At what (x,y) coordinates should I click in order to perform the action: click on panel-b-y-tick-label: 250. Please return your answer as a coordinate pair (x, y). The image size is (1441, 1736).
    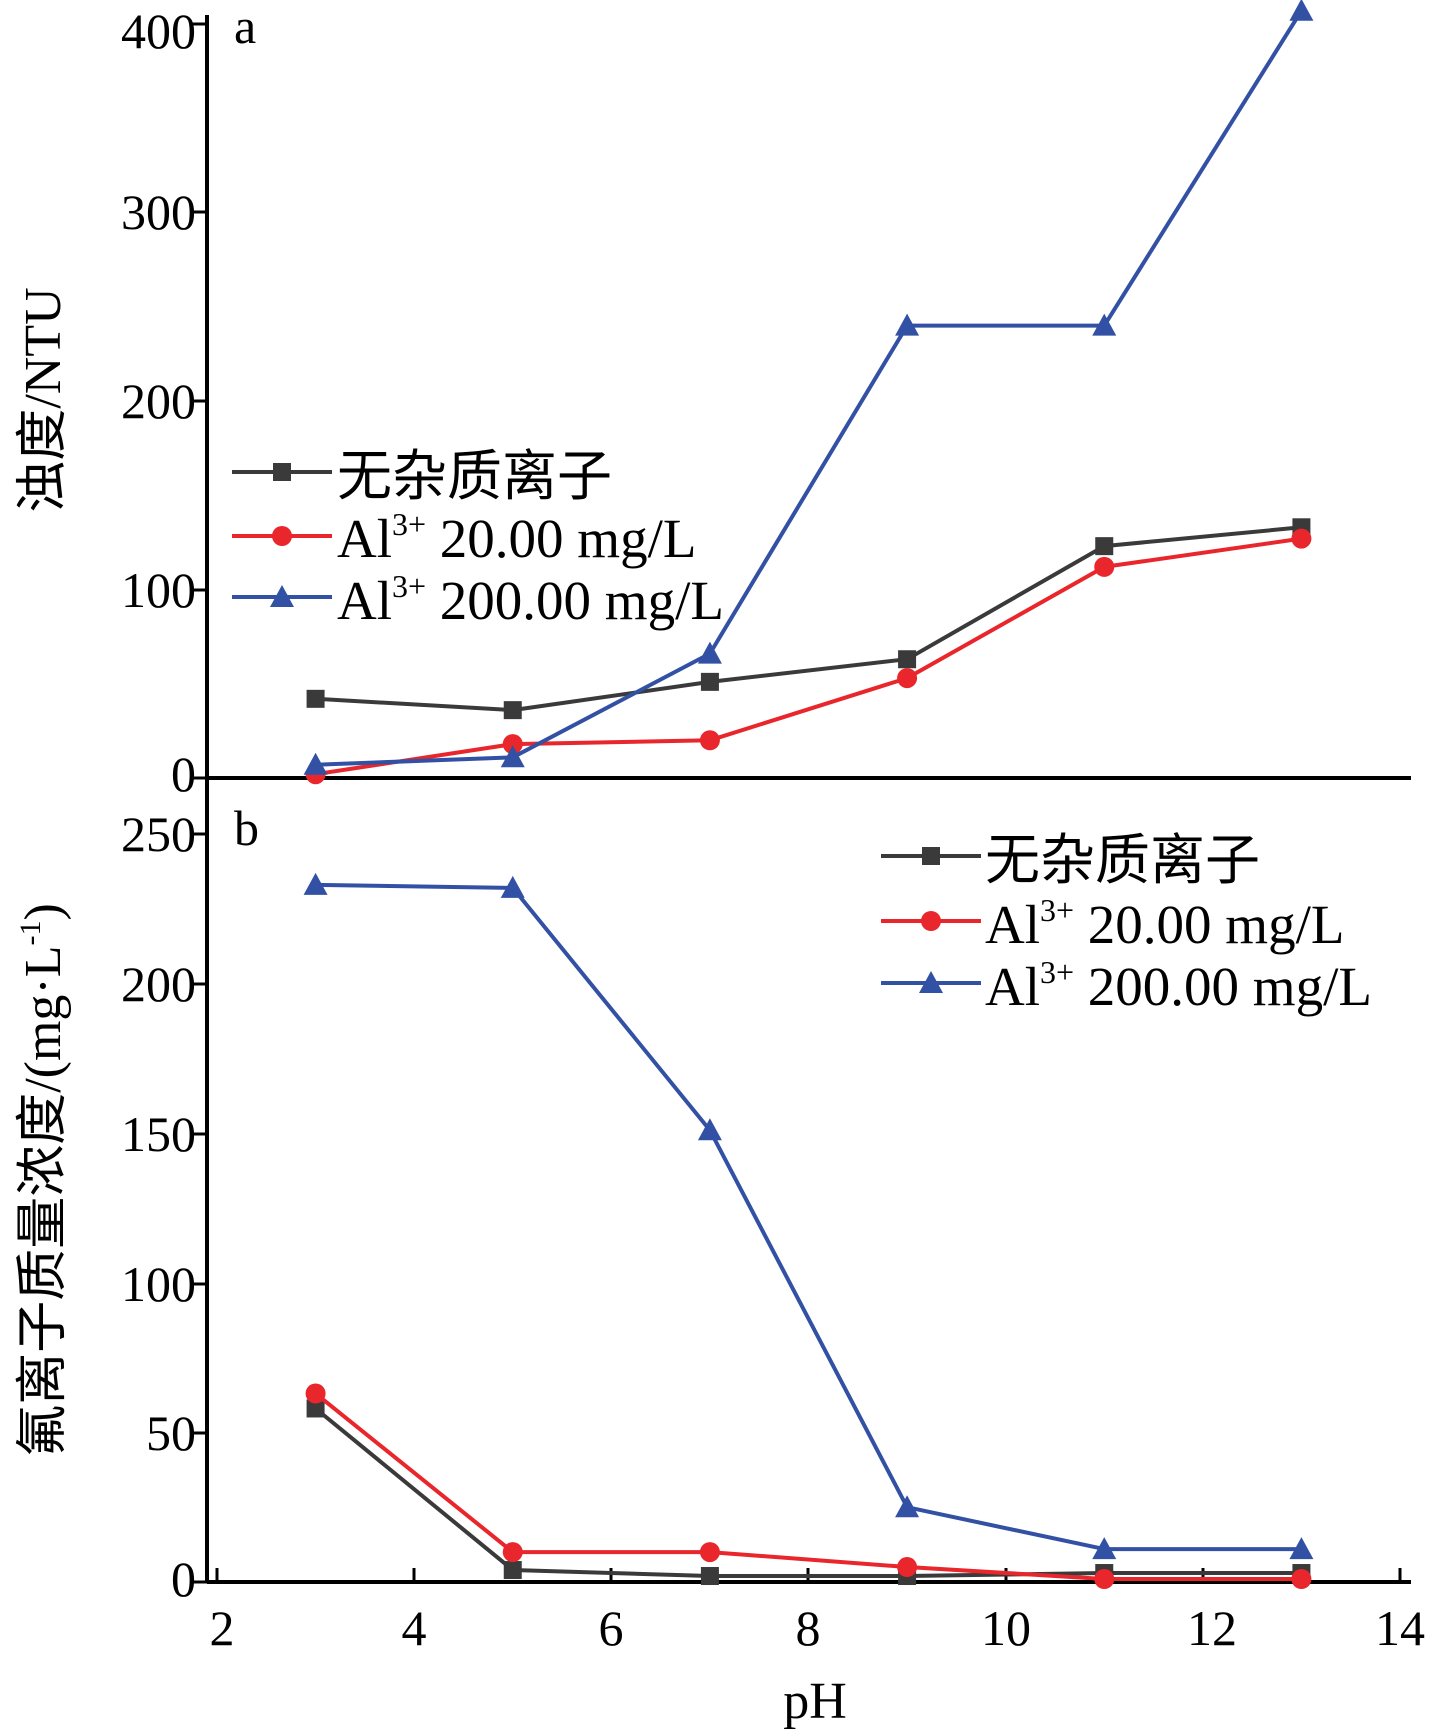
    Looking at the image, I should click on (158, 834).